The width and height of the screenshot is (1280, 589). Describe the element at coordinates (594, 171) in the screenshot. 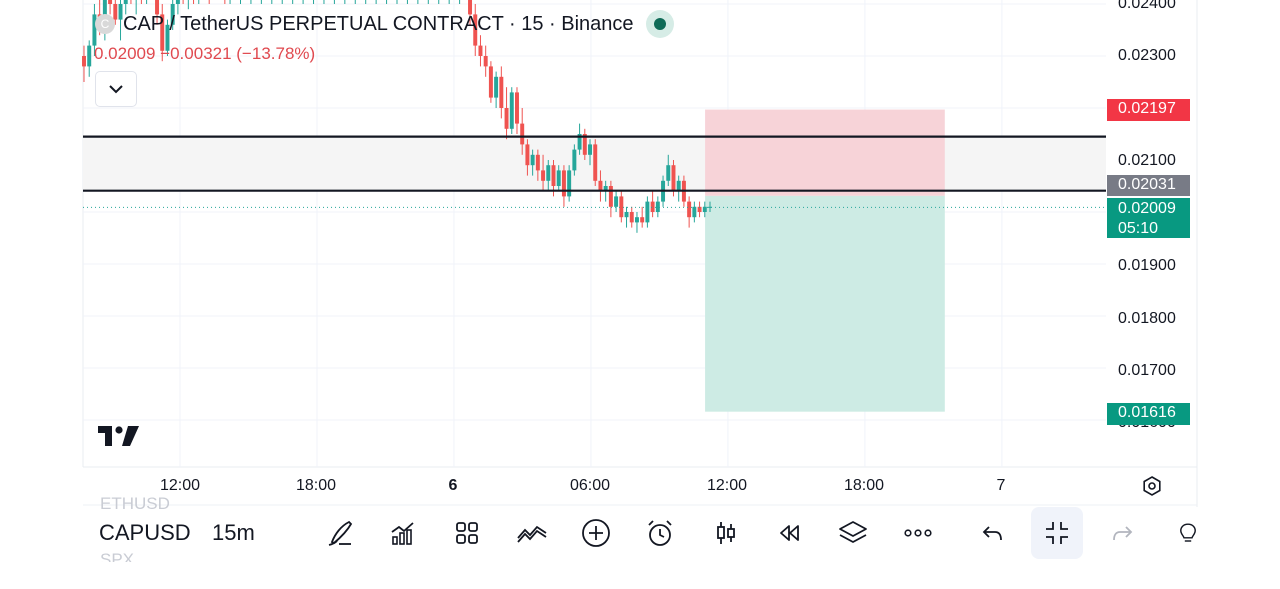

I see `horizontal-lines` at that location.